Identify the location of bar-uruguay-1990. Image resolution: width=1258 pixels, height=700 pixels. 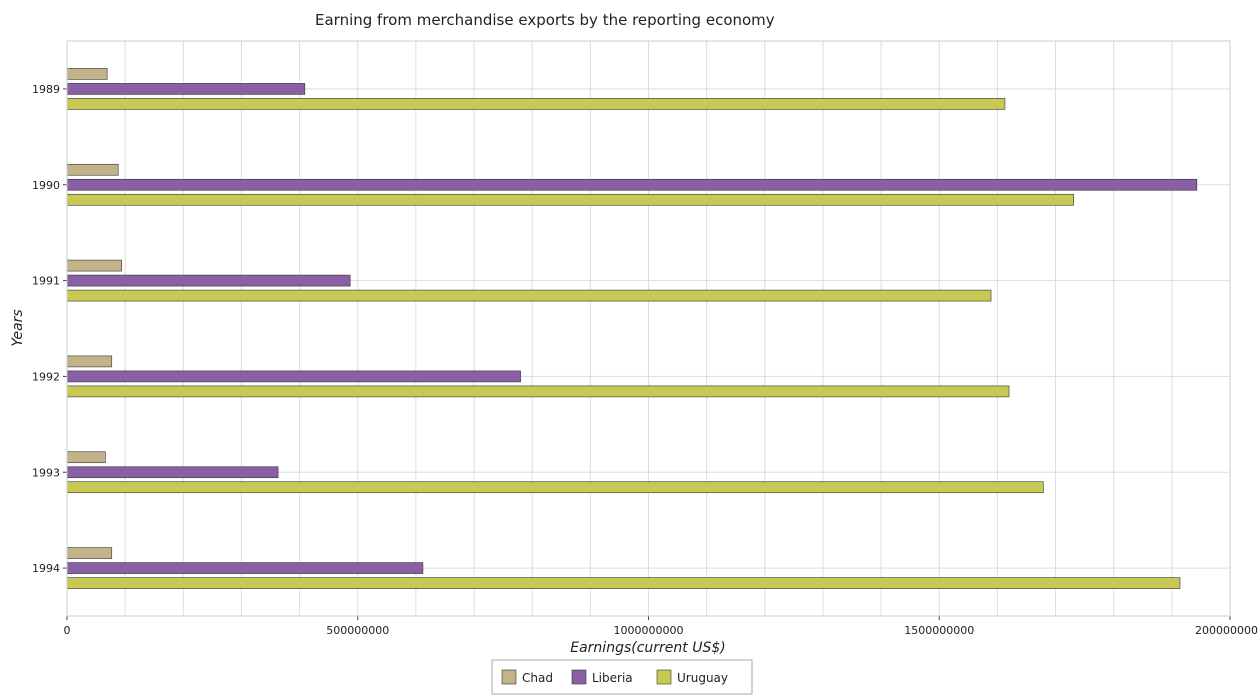
(570, 199).